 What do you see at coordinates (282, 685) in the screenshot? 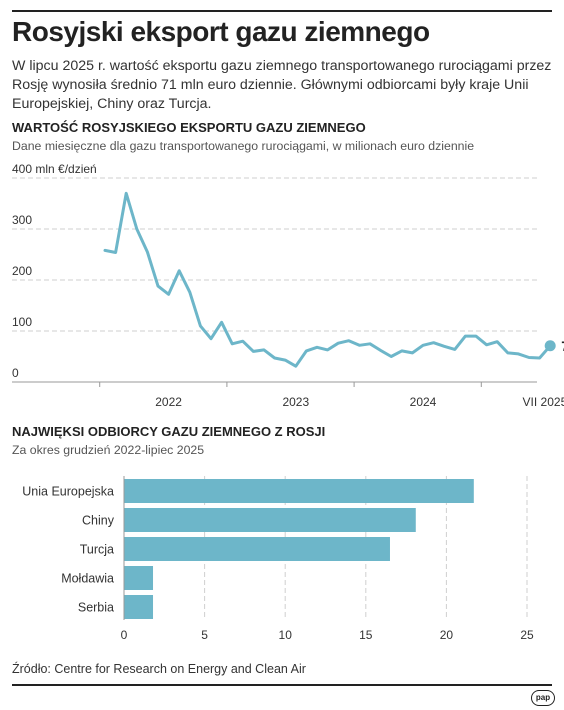
I see `bottom-rule` at bounding box center [282, 685].